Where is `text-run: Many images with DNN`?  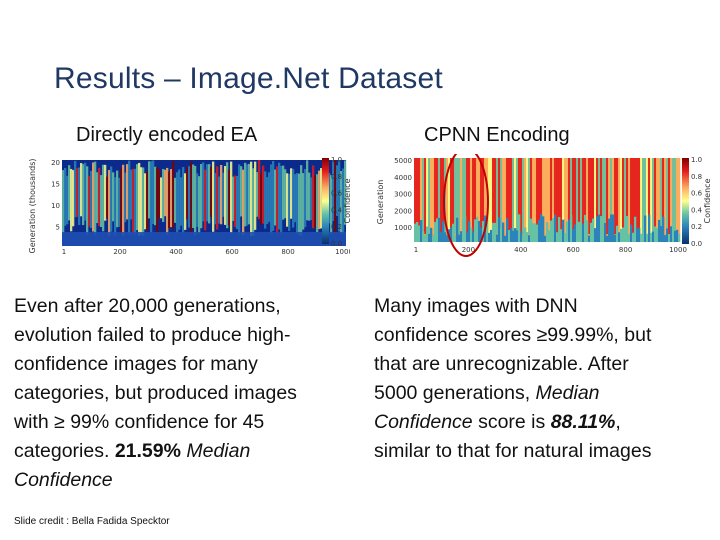
text-run: Many images with DNN is located at coordinates (476, 306).